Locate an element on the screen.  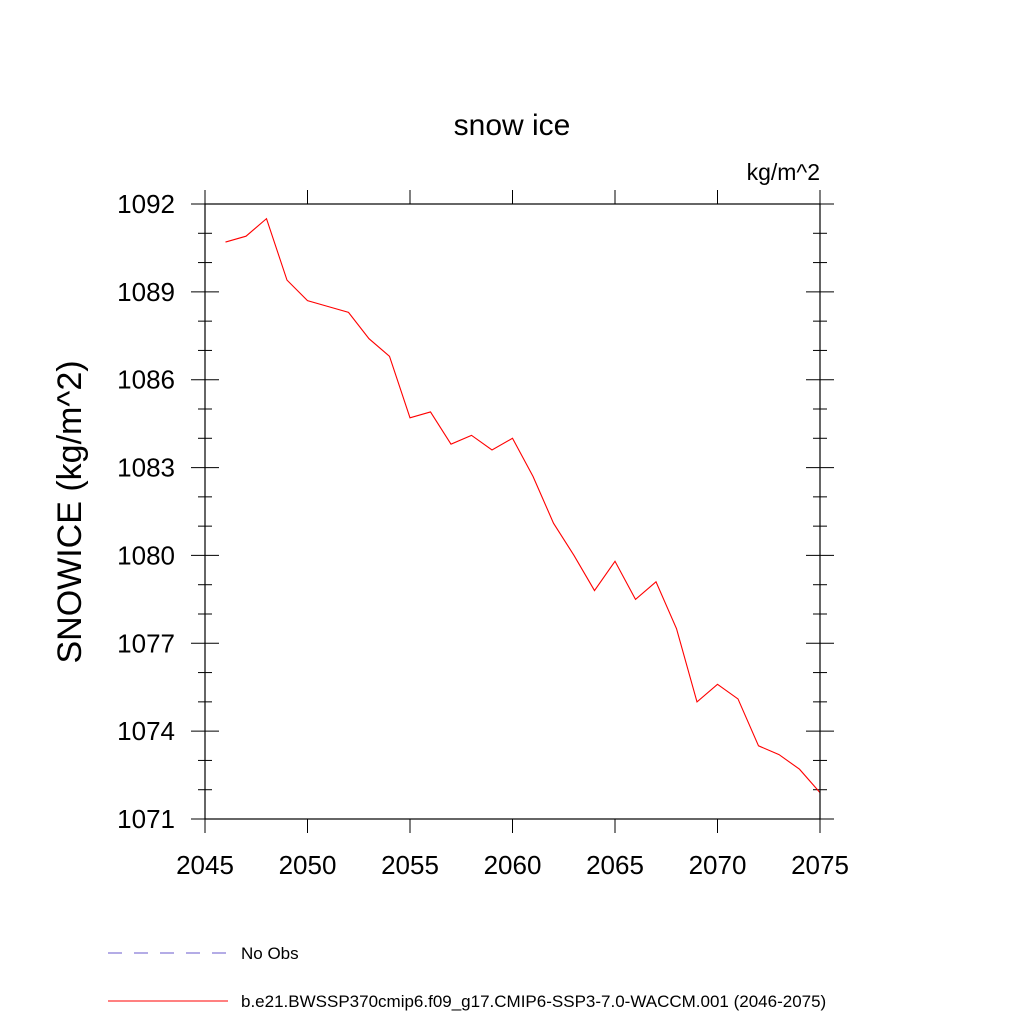
x-tick-label: 2060 is located at coordinates (513, 865).